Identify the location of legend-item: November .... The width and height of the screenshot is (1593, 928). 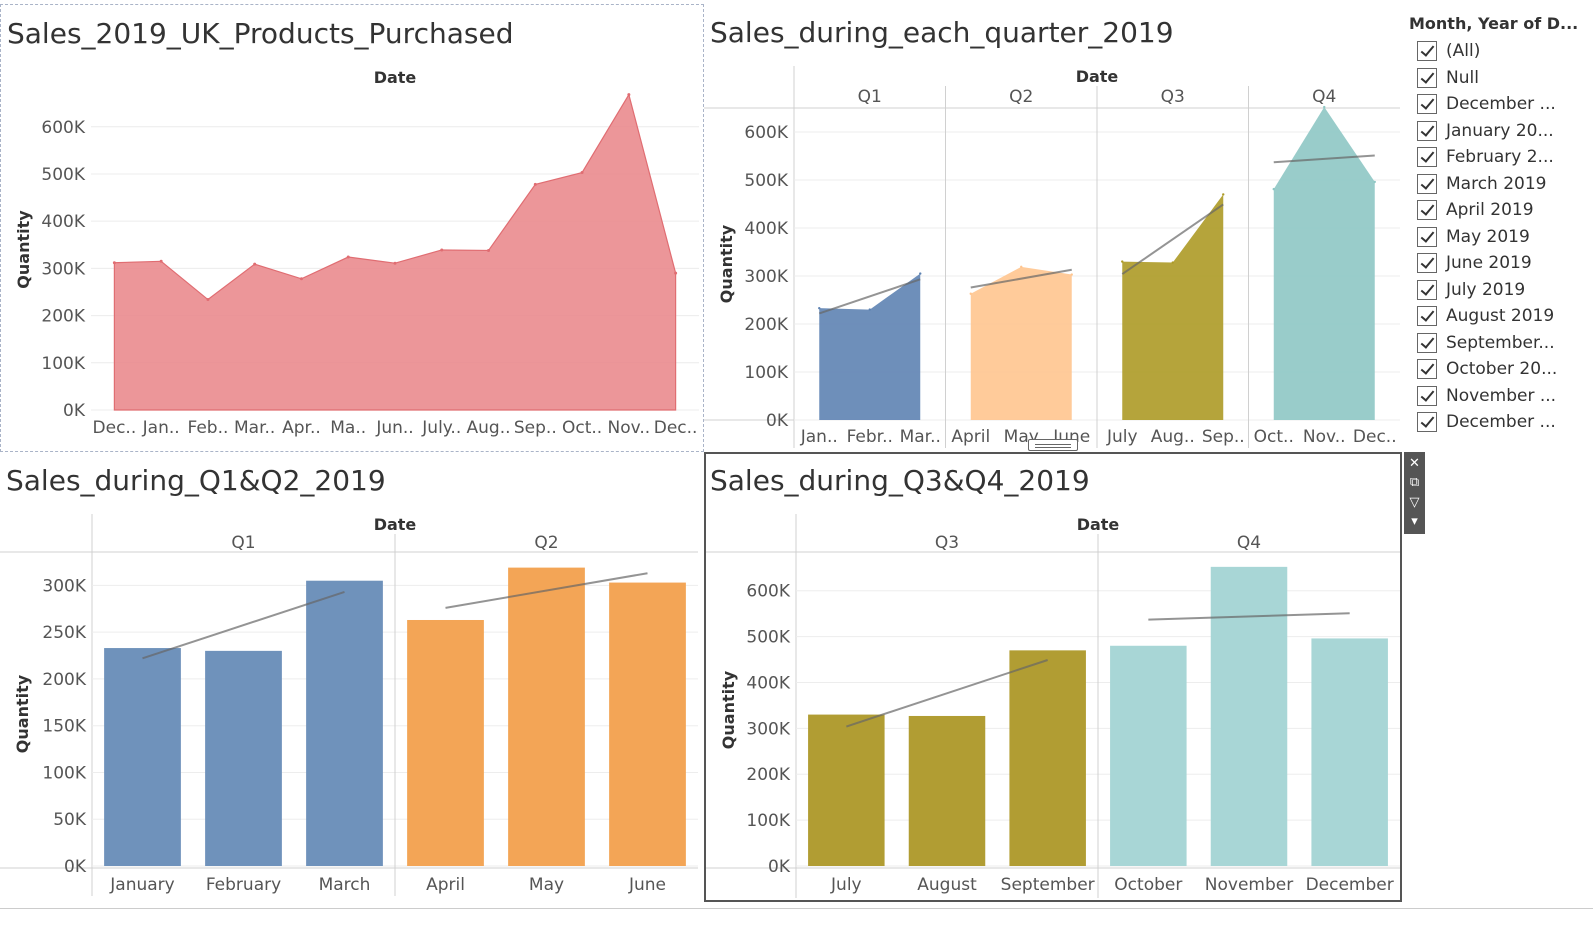
(1486, 396).